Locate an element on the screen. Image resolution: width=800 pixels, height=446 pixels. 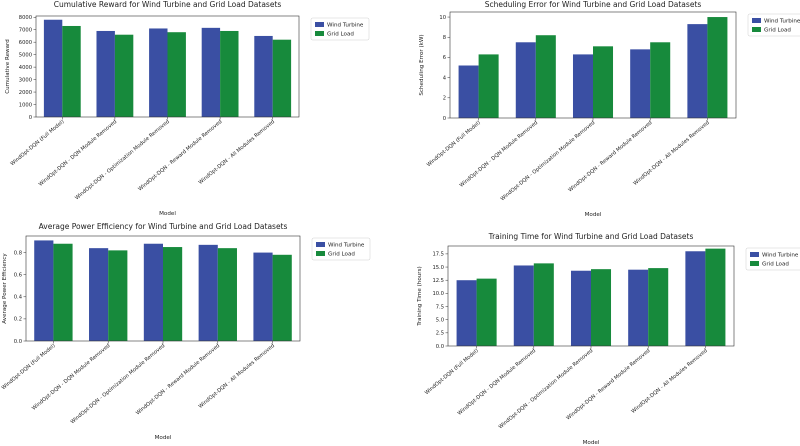
y-tick-label: 17.5 is located at coordinates (438, 255).